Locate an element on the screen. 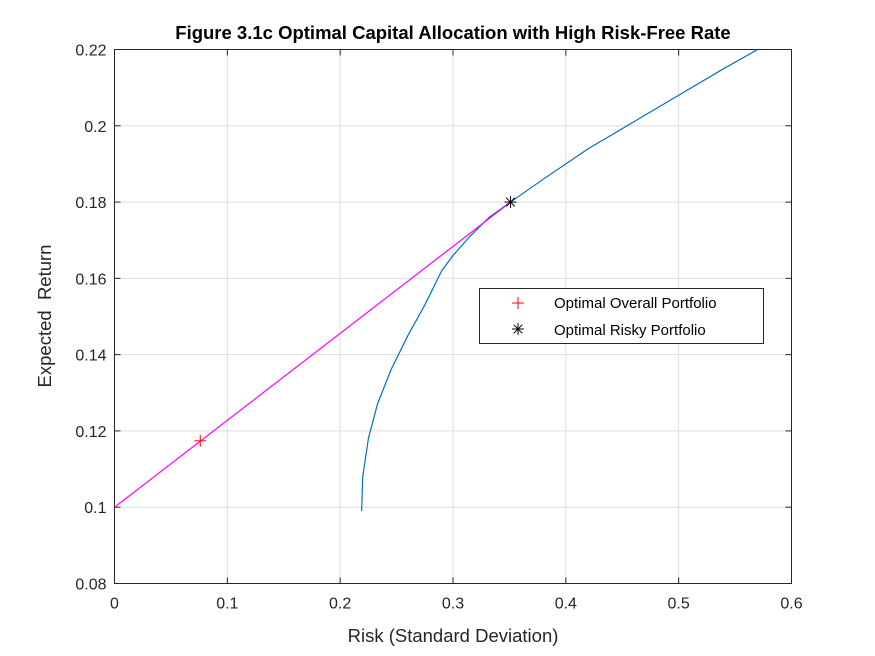  x-tick-label: 0.6 is located at coordinates (791, 604).